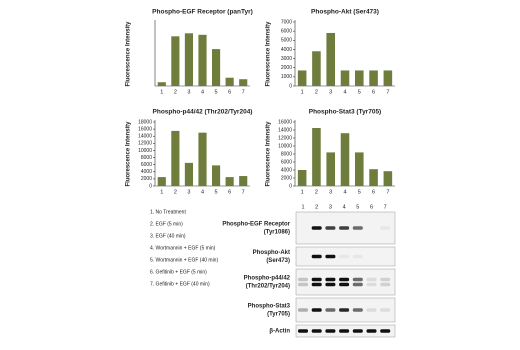 The image size is (520, 350). What do you see at coordinates (145, 151) in the screenshot?
I see `y-tick-label: 10000` at bounding box center [145, 151].